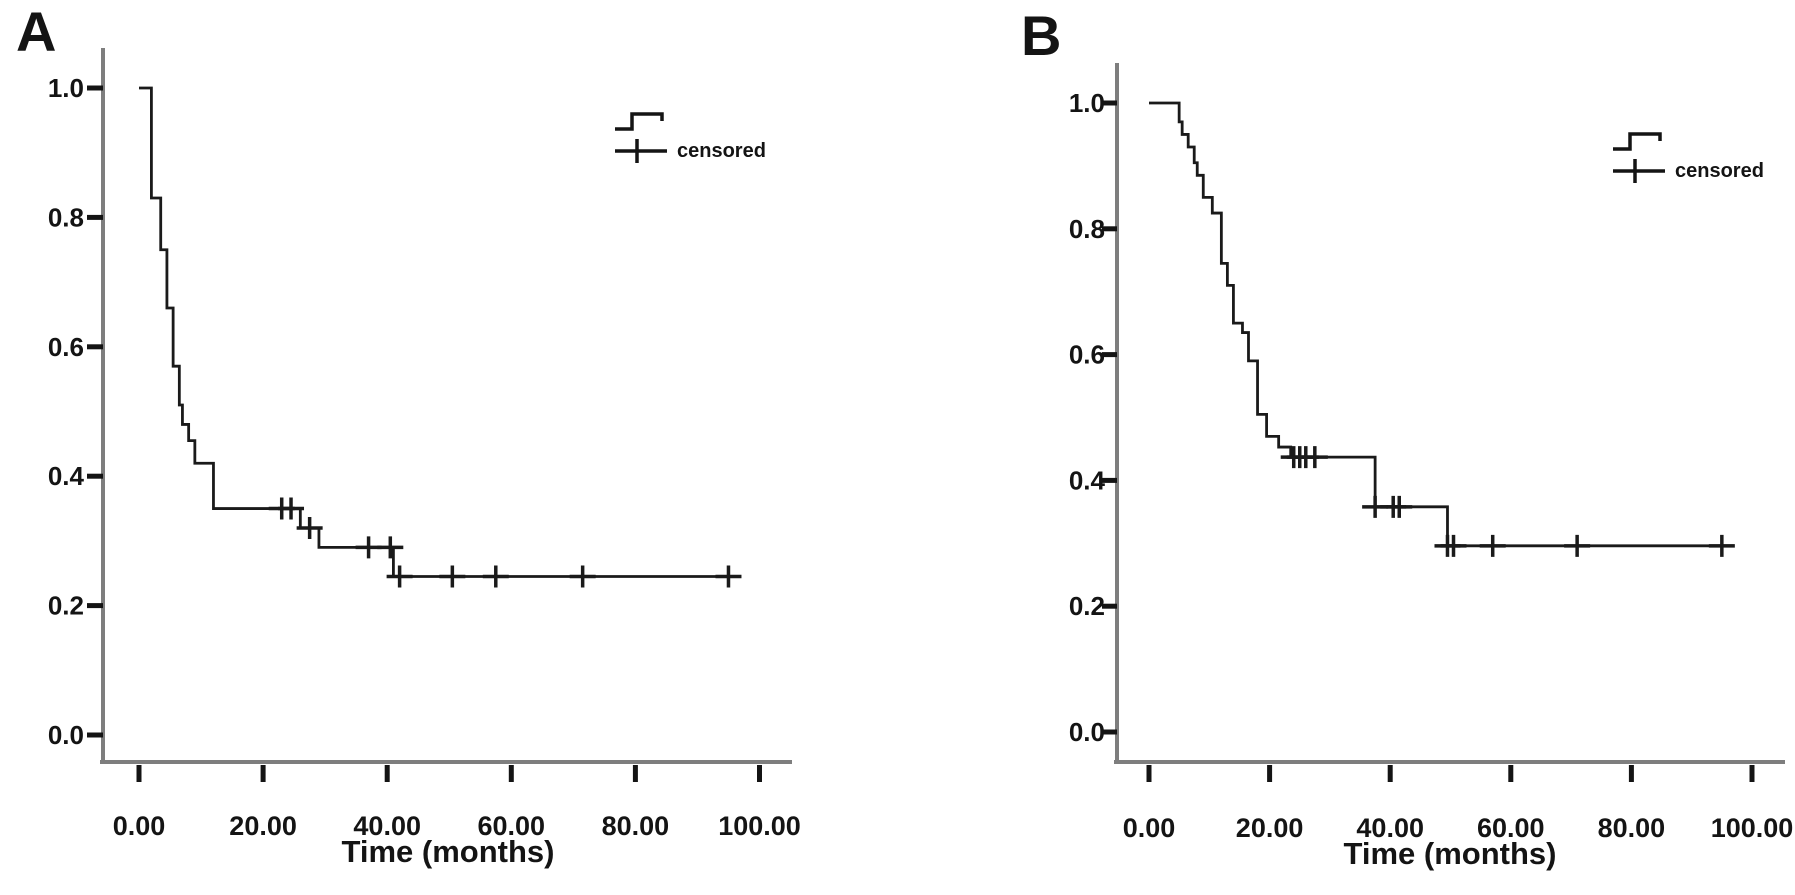  What do you see at coordinates (1450, 853) in the screenshot?
I see `panel-b-x-axis-title: Time (months)` at bounding box center [1450, 853].